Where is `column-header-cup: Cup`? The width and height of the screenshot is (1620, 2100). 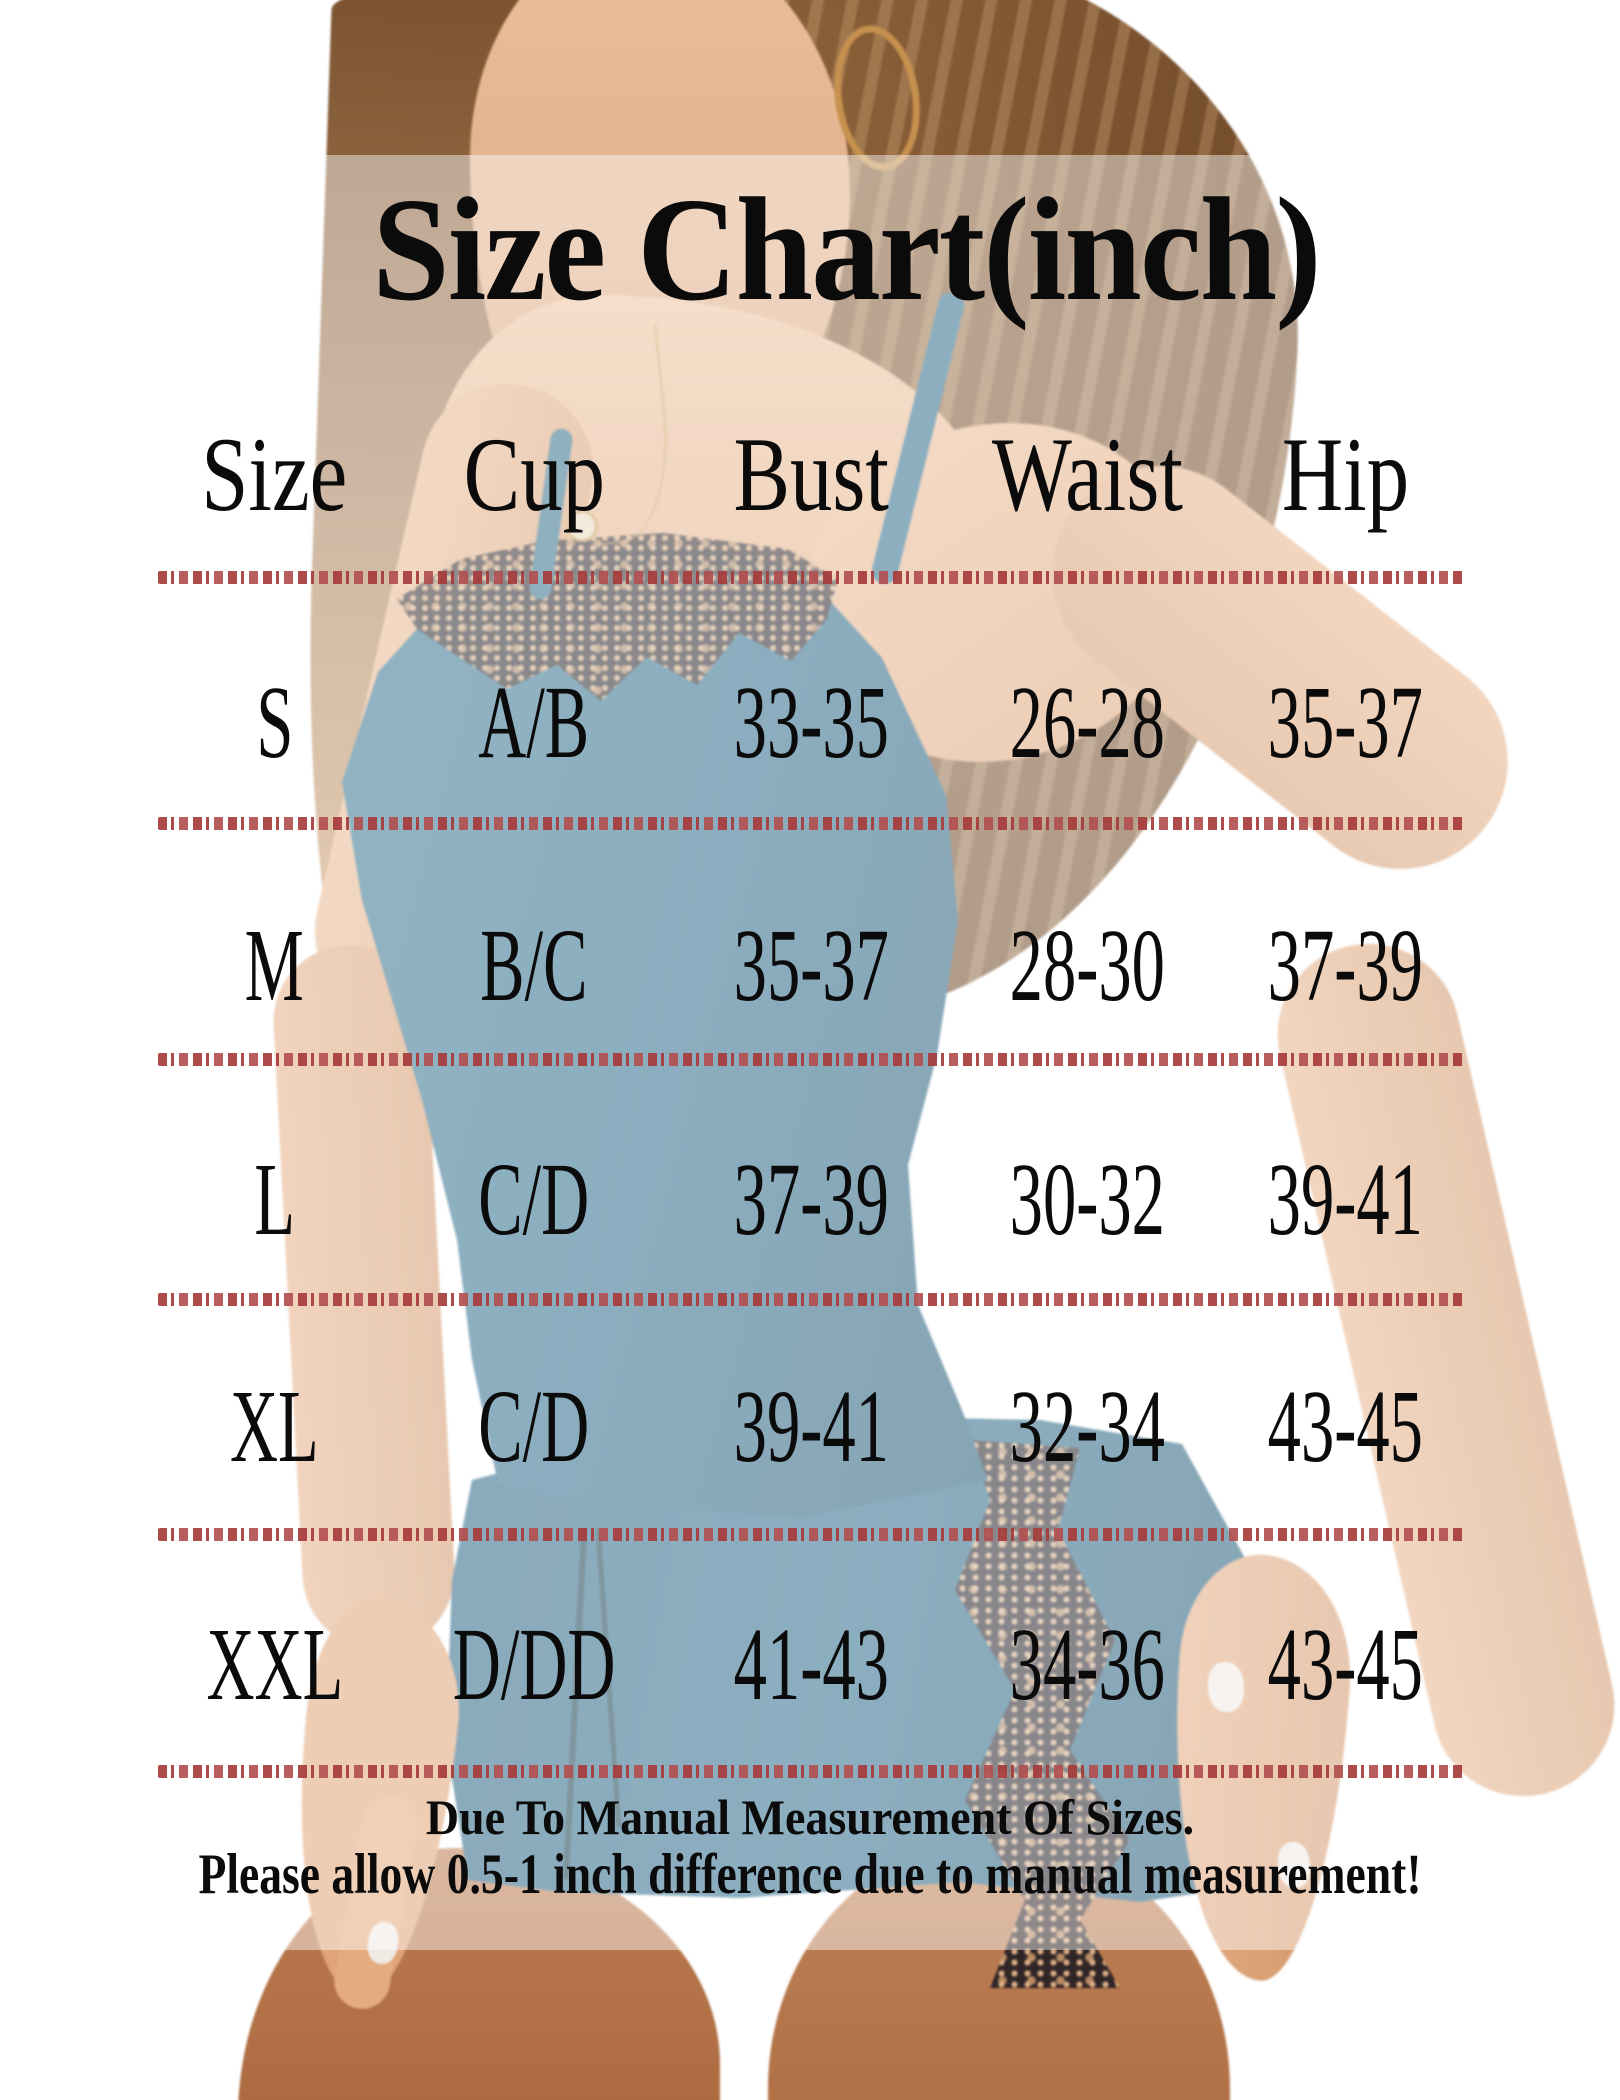
column-header-cup: Cup is located at coordinates (534, 474).